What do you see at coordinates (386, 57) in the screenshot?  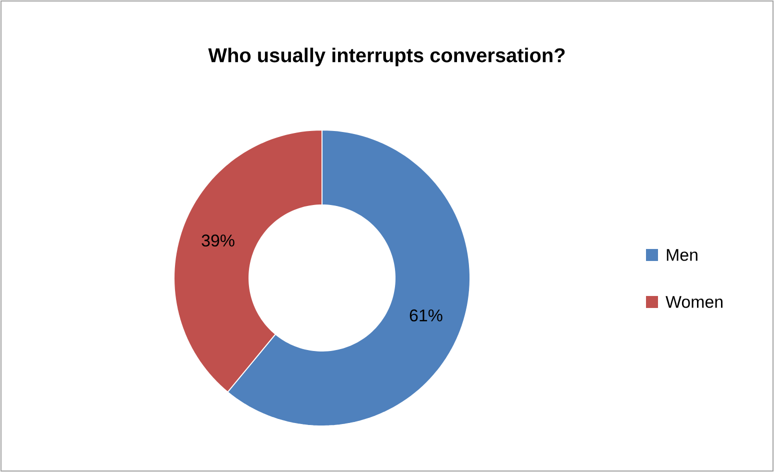 I see `chart-title: Who usually interrupts conversation?` at bounding box center [386, 57].